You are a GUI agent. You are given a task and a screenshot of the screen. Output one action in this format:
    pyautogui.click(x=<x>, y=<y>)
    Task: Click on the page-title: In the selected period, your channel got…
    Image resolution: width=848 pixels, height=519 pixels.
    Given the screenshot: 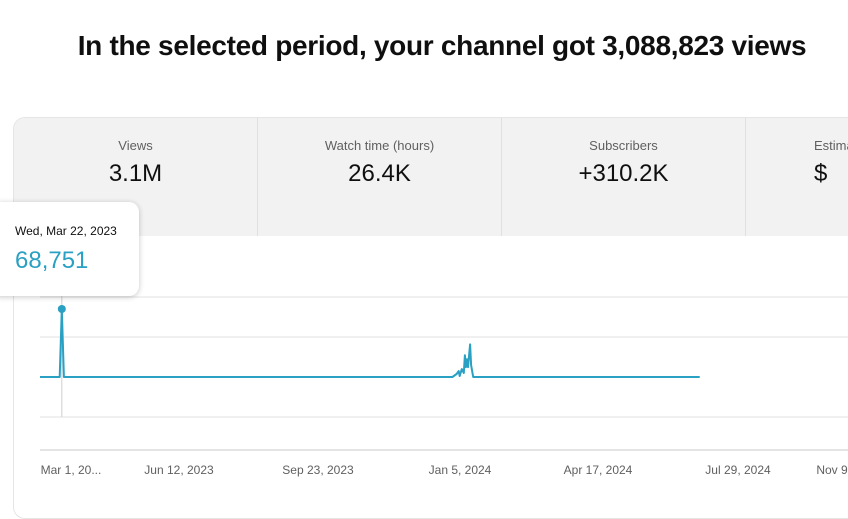 What is the action you would take?
    pyautogui.click(x=442, y=45)
    